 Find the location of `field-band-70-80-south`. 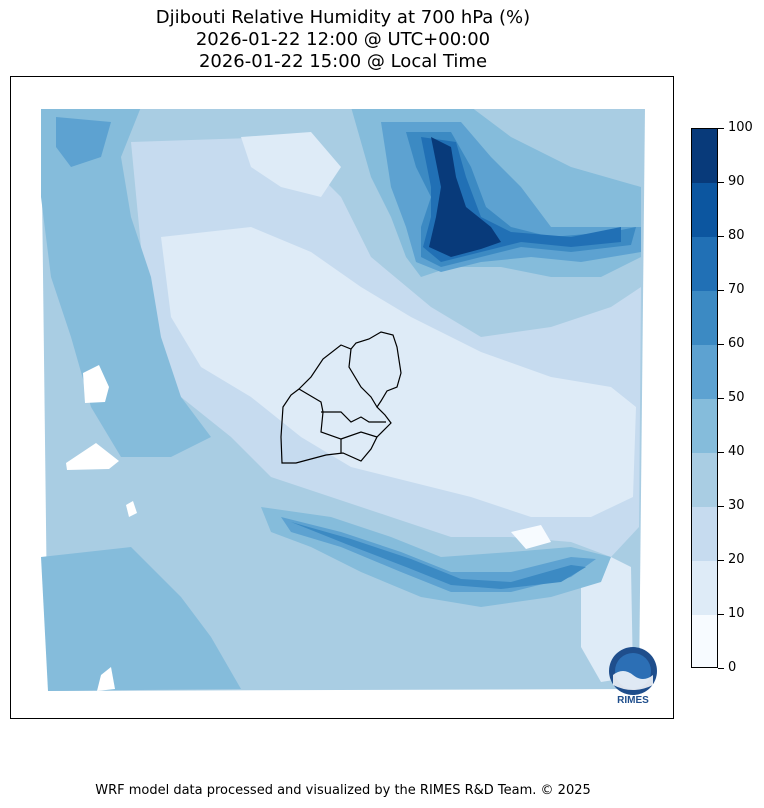

field-band-70-80-south is located at coordinates (438, 555).